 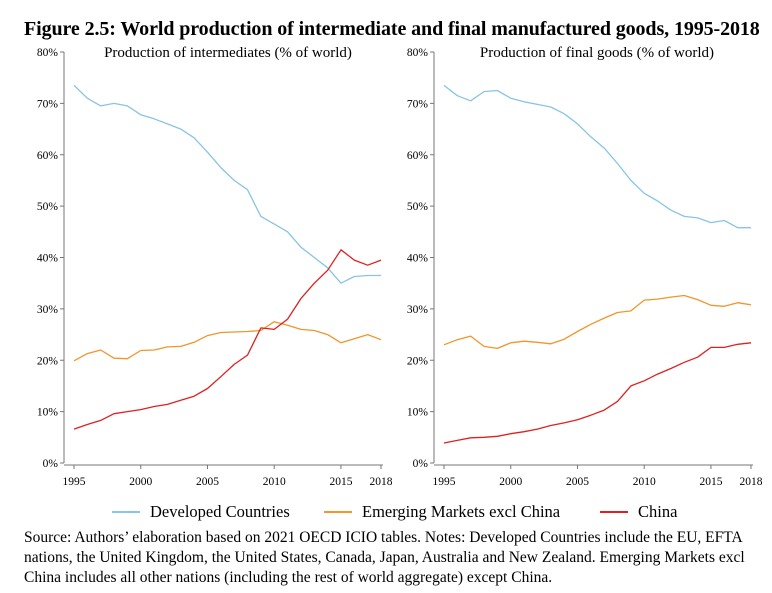 What do you see at coordinates (461, 511) in the screenshot?
I see `legend-label-emerging: Emerging Markets excl China` at bounding box center [461, 511].